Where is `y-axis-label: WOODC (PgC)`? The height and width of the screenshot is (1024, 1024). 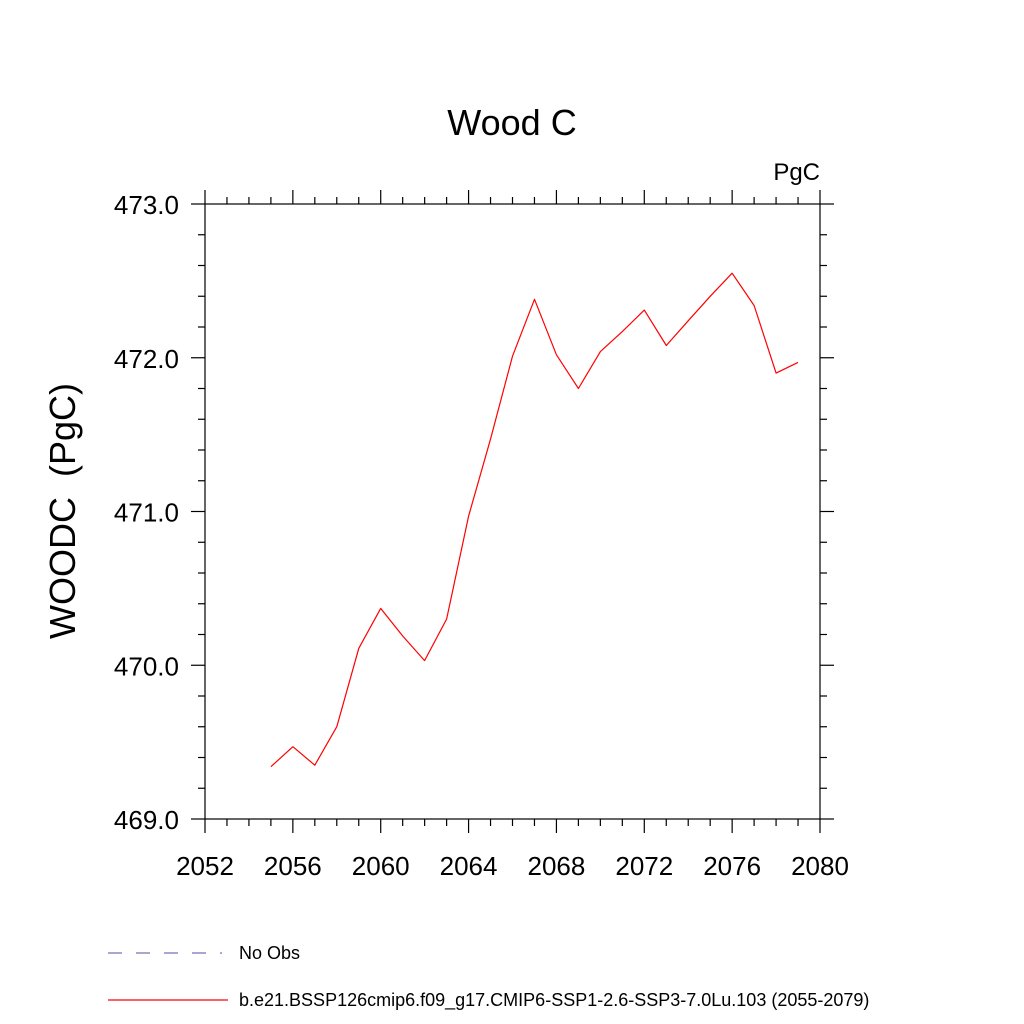
y-axis-label: WOODC (PgC) is located at coordinates (62, 511).